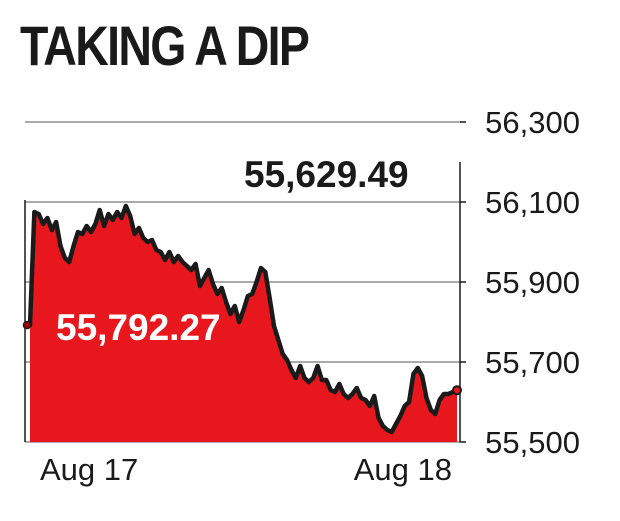 The image size is (620, 521). I want to click on y-tick-label: 56,300, so click(532, 122).